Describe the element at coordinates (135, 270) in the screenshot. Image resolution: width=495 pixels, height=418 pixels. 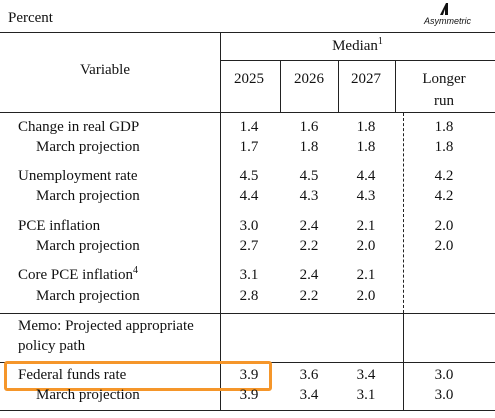
I see `footnote-mark: 4` at that location.